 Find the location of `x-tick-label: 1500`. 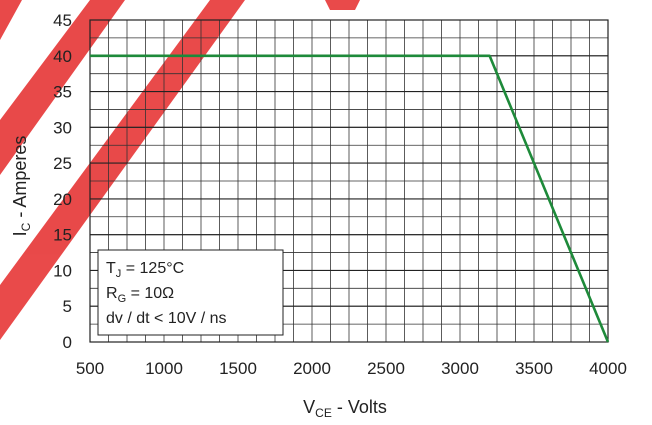

x-tick-label: 1500 is located at coordinates (238, 368).